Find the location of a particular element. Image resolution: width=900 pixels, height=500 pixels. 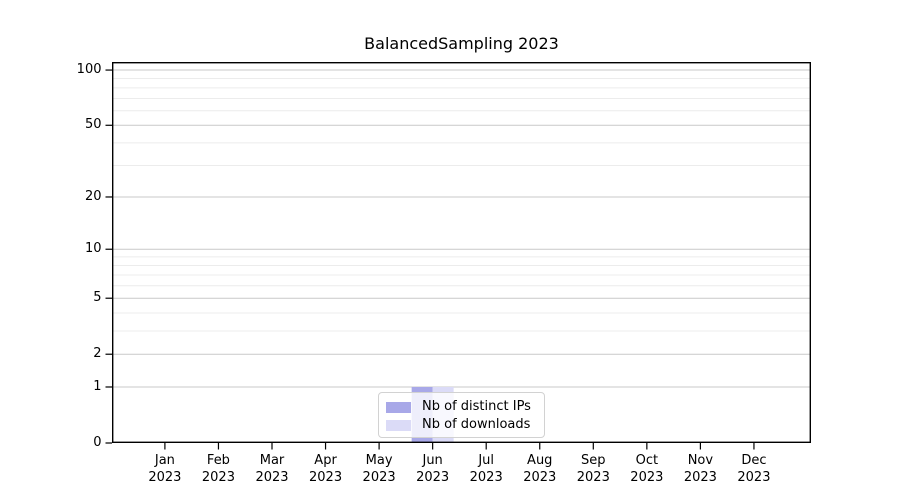

y-tick-label: 0 is located at coordinates (97, 442).